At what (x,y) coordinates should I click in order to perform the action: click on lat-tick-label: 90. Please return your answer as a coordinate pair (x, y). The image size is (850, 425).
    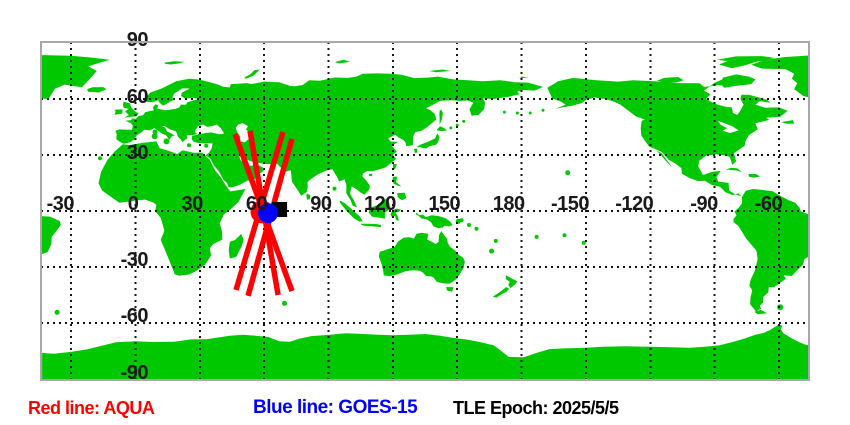
    Looking at the image, I should click on (138, 40).